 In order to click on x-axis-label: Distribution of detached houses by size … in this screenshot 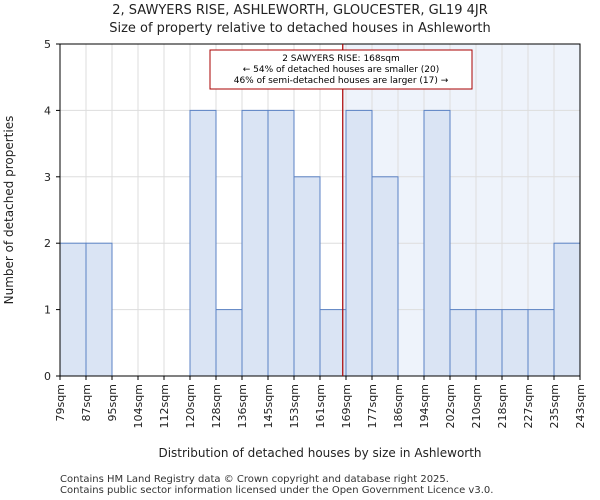, I will do `click(319, 453)`.